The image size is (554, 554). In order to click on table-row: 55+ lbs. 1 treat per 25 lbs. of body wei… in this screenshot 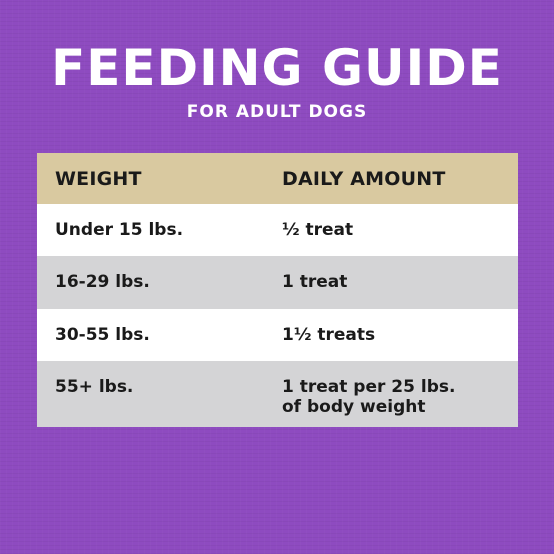, I will do `click(277, 394)`.